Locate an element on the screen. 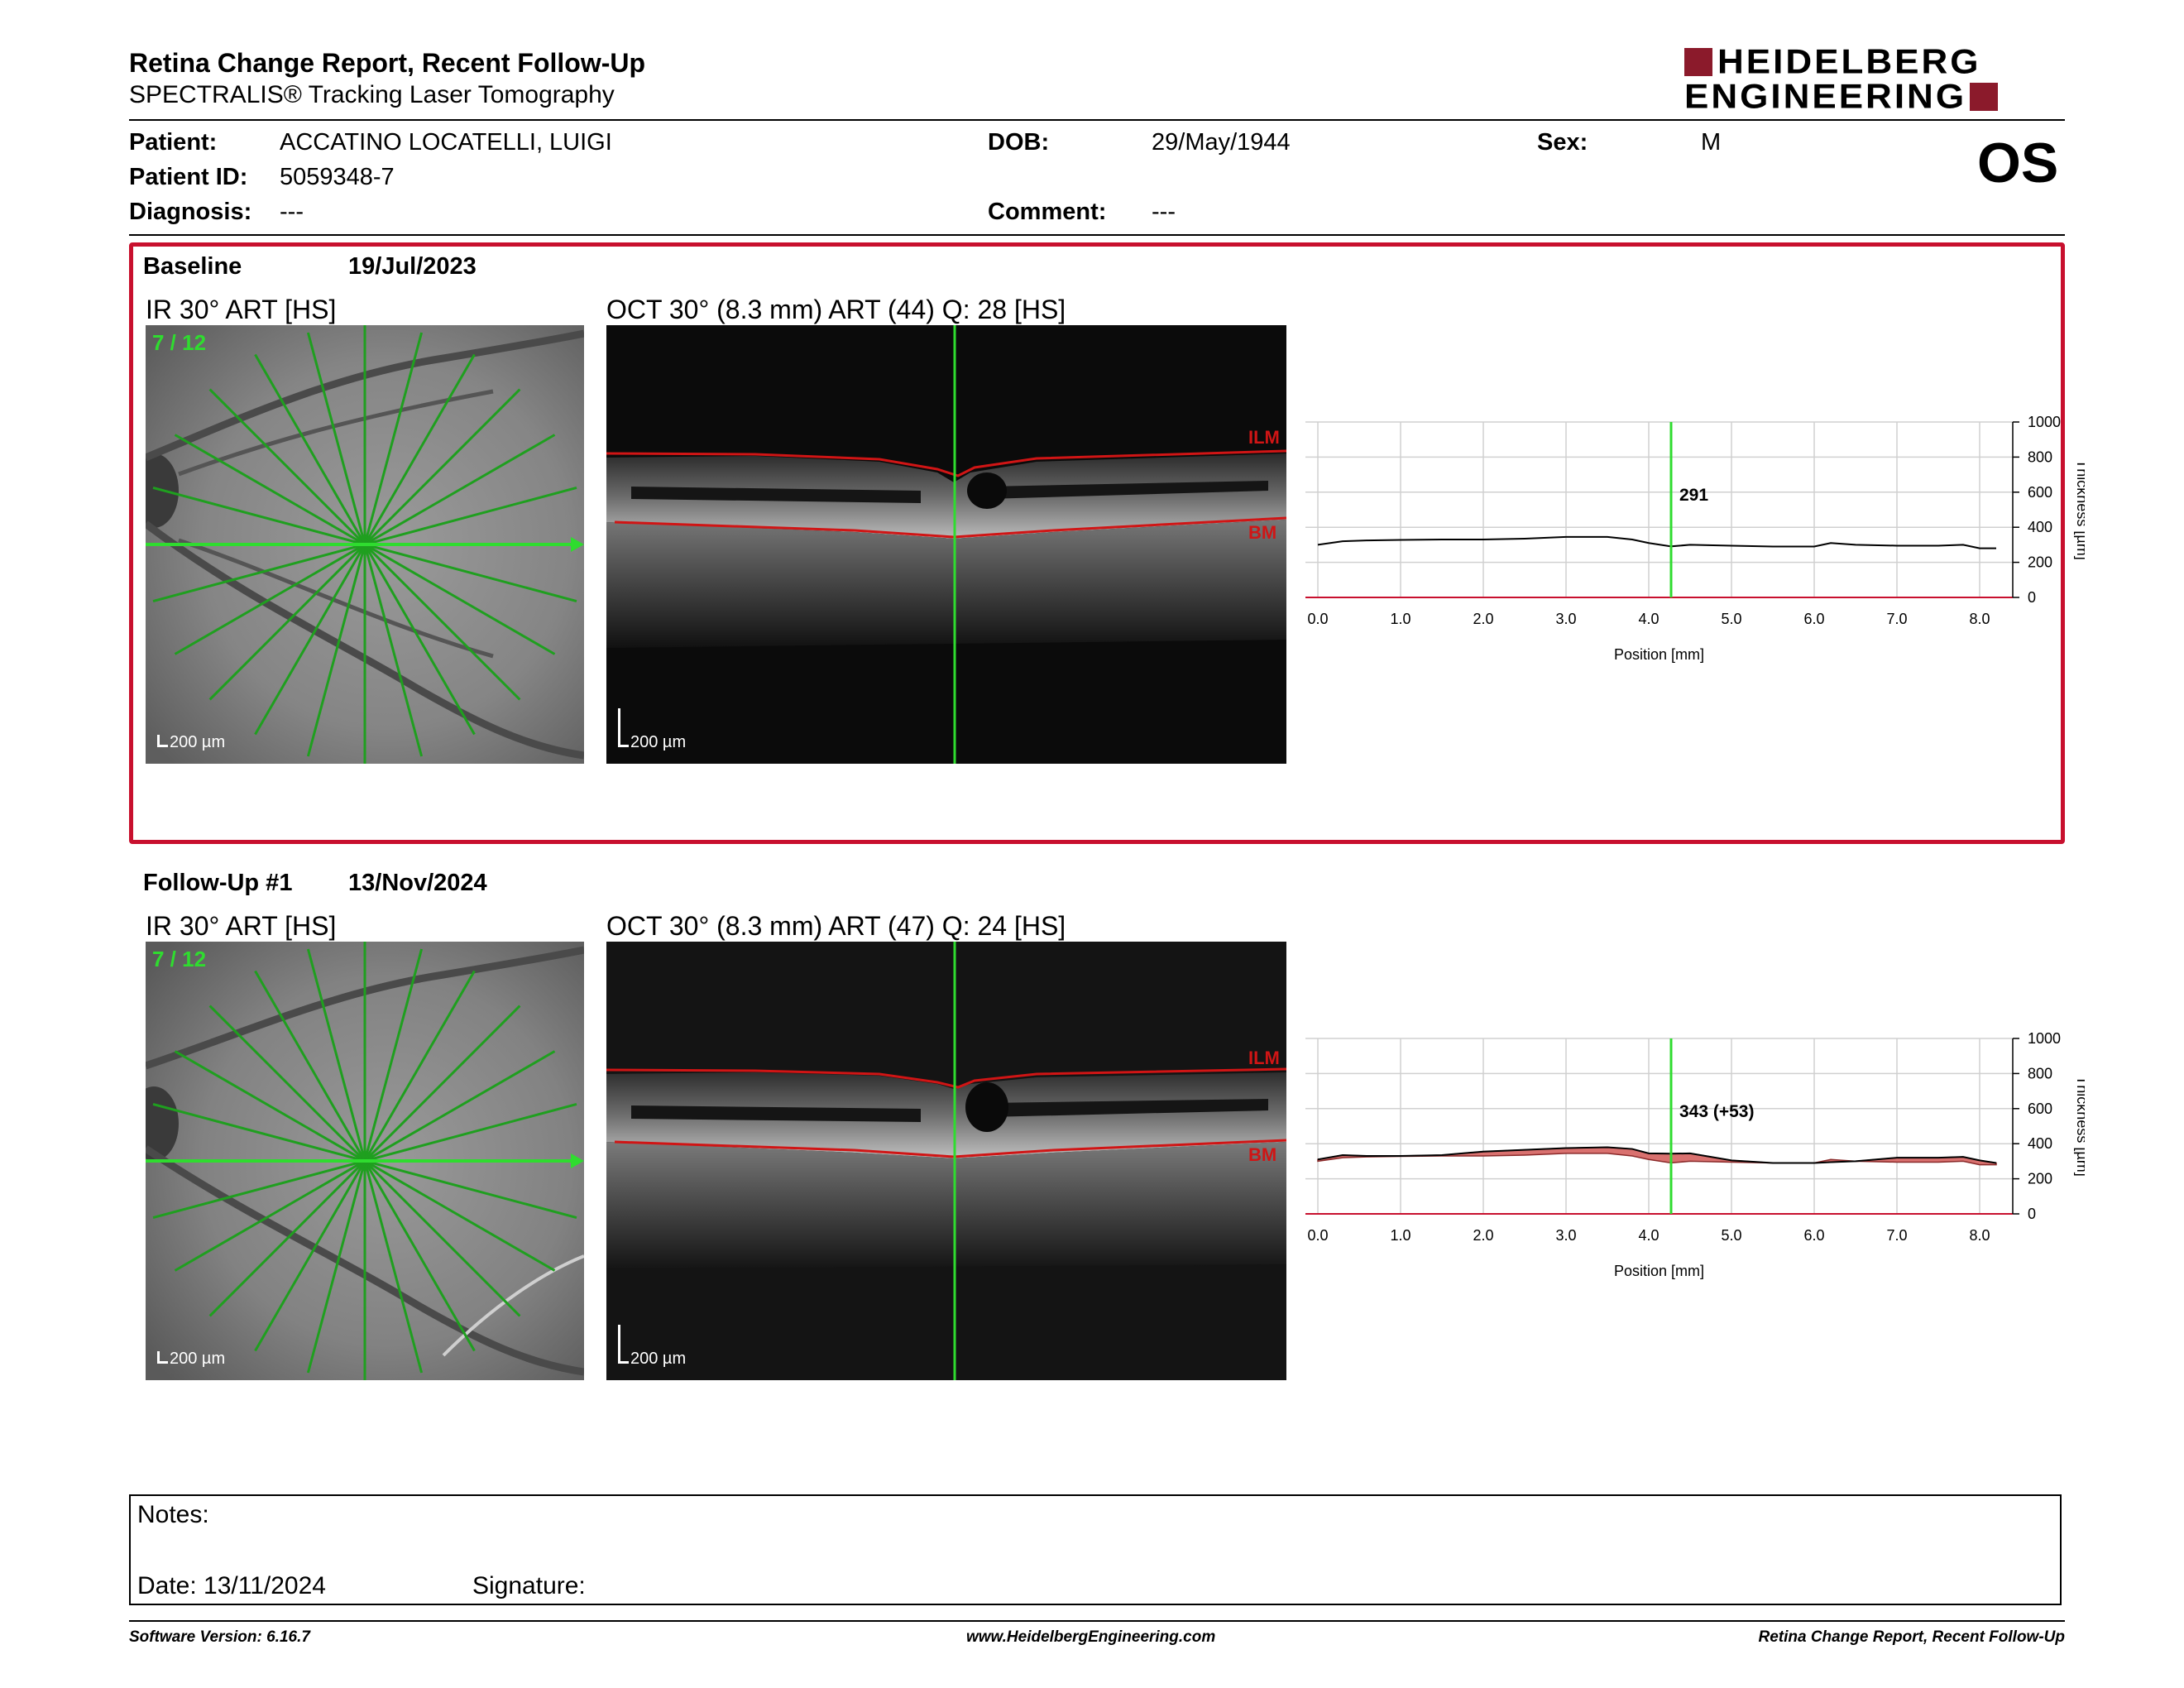  section-date: 19/Jul/2023 is located at coordinates (412, 266).